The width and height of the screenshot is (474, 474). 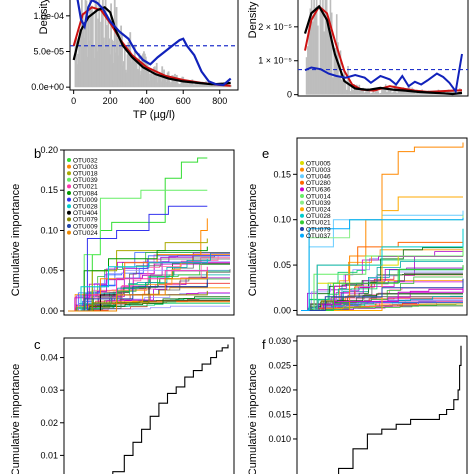 I want to click on panel-b-y-tick-label: 0.15, so click(x=49, y=190).